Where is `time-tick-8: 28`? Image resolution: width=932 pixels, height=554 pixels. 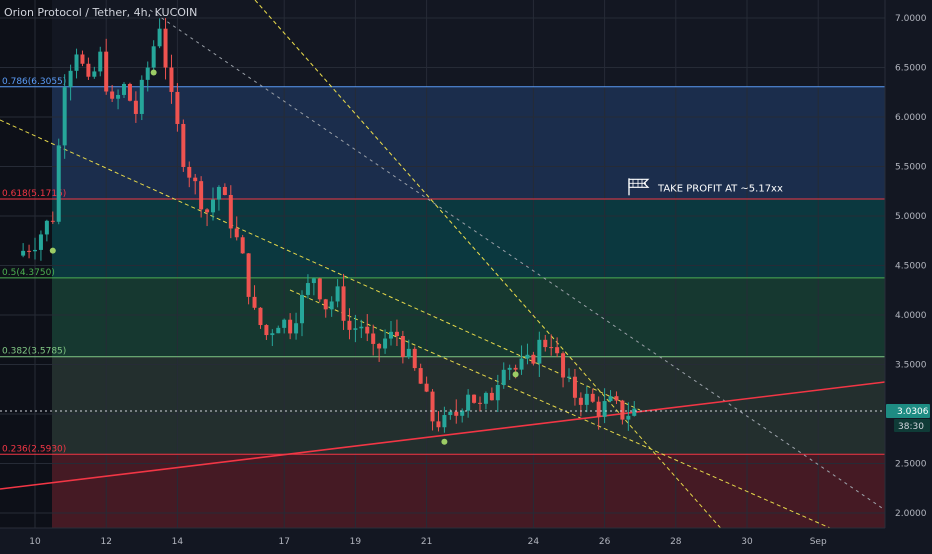
time-tick-8: 28 is located at coordinates (676, 542).